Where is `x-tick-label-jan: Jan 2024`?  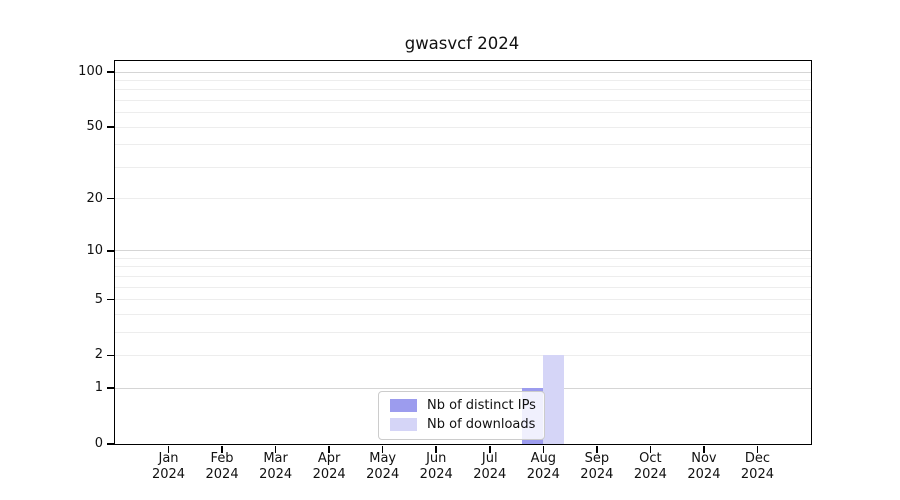 x-tick-label-jan: Jan 2024 is located at coordinates (169, 467).